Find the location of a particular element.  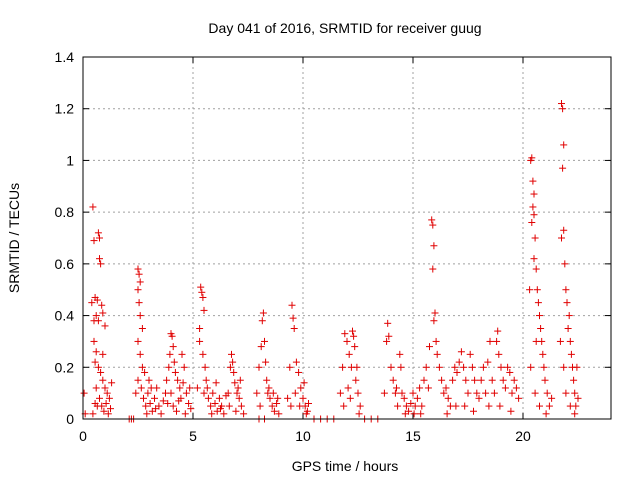

x-tick-label: 20 is located at coordinates (523, 436).